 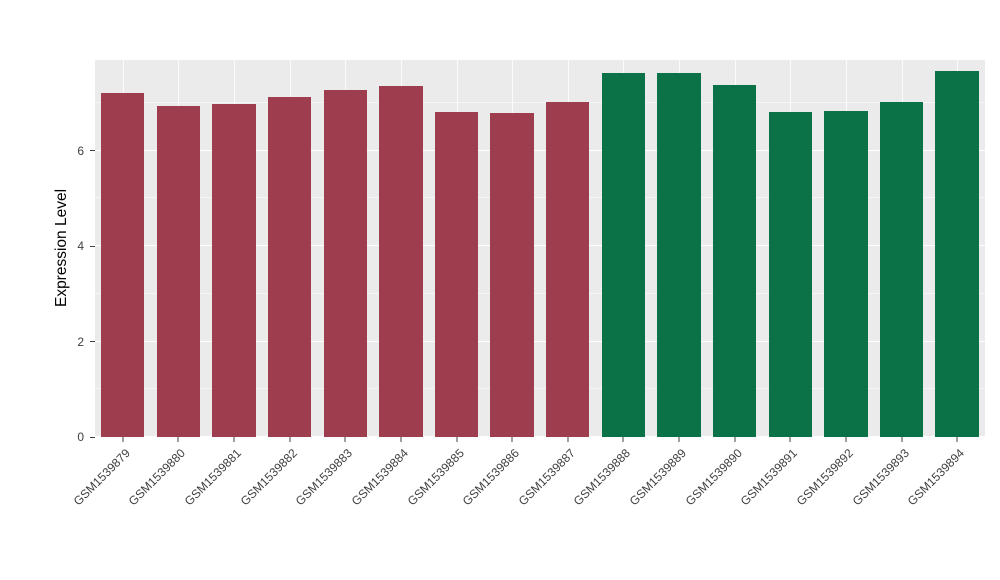 What do you see at coordinates (936, 477) in the screenshot?
I see `x-tick-label: GSM1539894` at bounding box center [936, 477].